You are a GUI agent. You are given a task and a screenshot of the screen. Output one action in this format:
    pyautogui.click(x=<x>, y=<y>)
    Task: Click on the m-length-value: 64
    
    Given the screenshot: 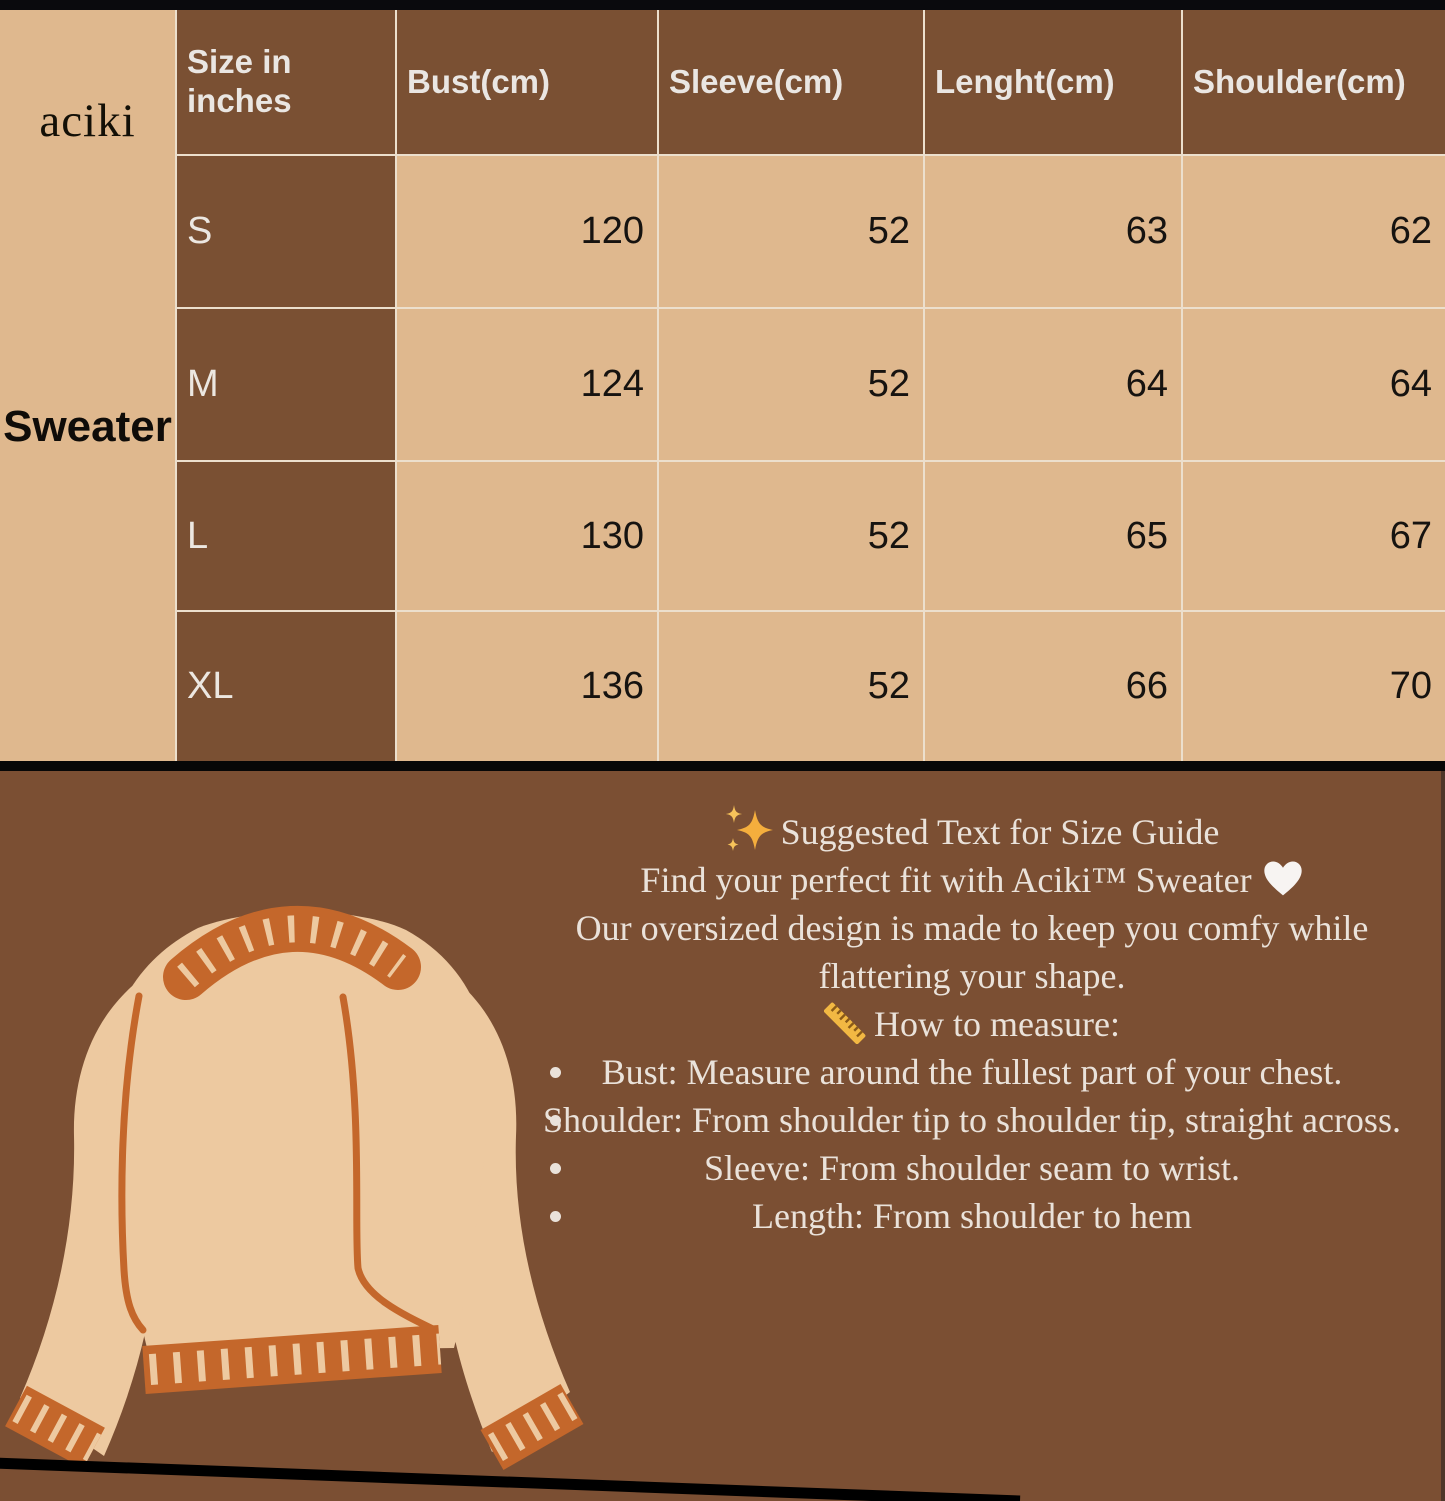 What is the action you would take?
    pyautogui.click(x=1053, y=384)
    